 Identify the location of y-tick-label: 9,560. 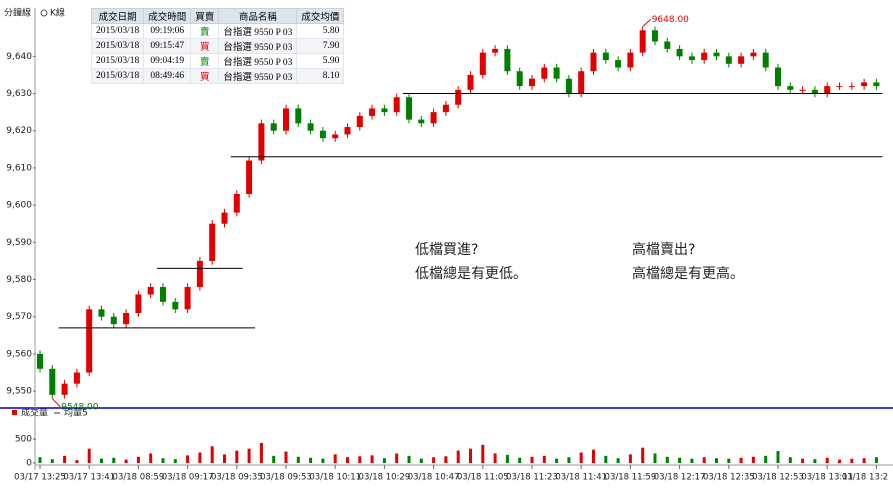
(19, 354).